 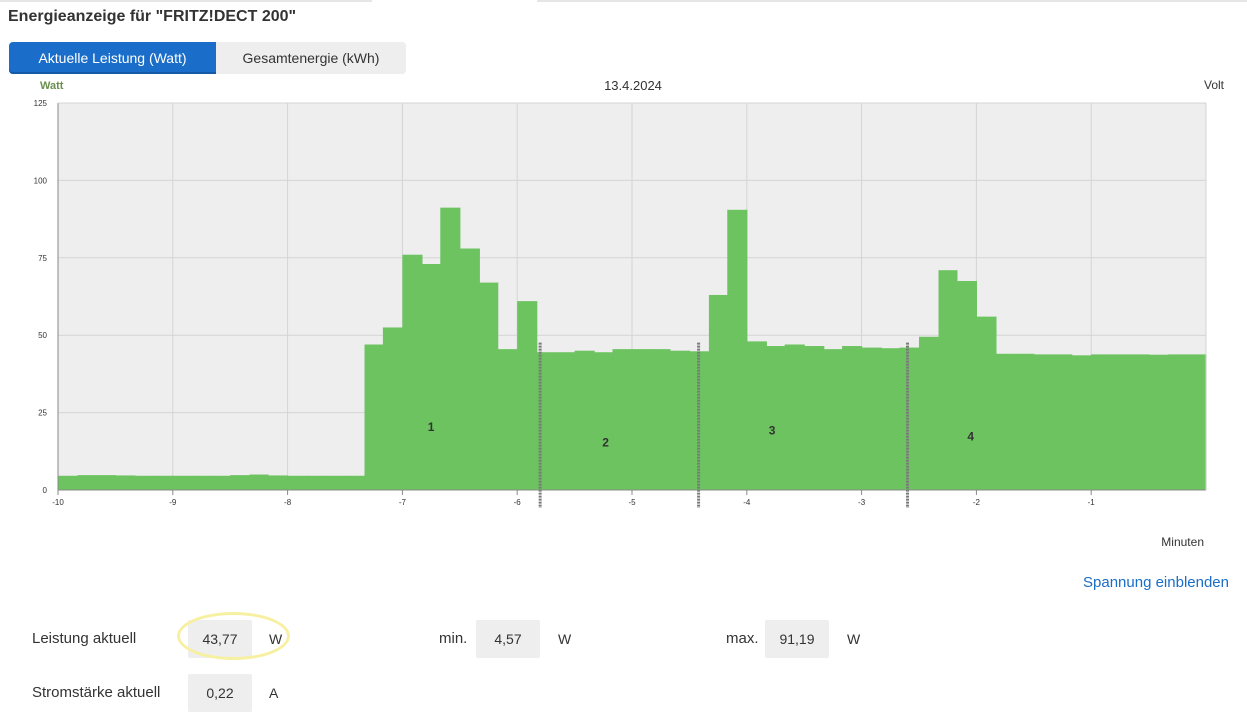 What do you see at coordinates (288, 502) in the screenshot?
I see `x-tick-label: -8` at bounding box center [288, 502].